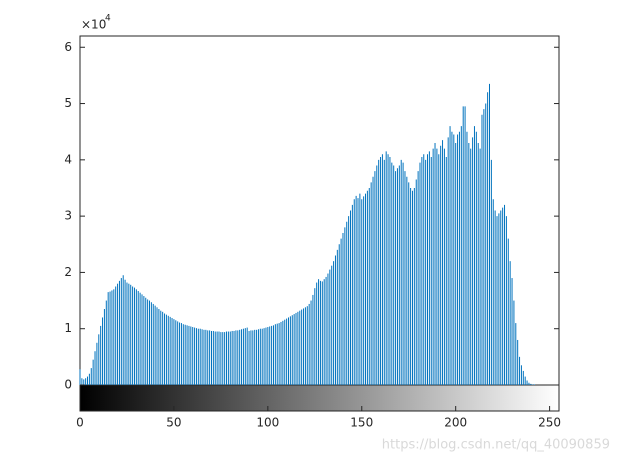 Image resolution: width=619 pixels, height=464 pixels. What do you see at coordinates (68, 47) in the screenshot?
I see `y-tick-label: 6` at bounding box center [68, 47].